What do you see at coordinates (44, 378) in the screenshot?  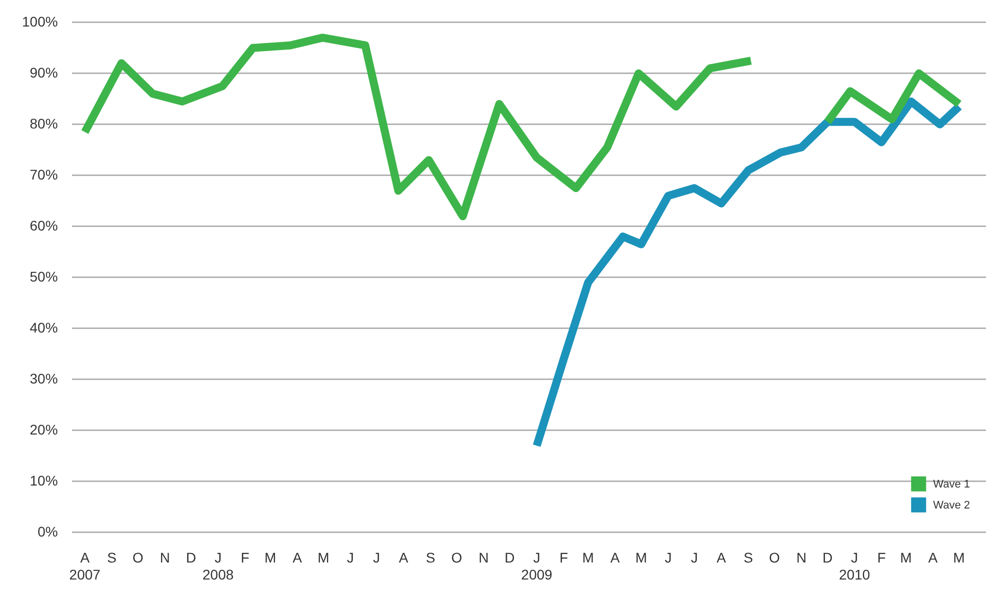 I see `y-tick-label: 30%` at bounding box center [44, 378].